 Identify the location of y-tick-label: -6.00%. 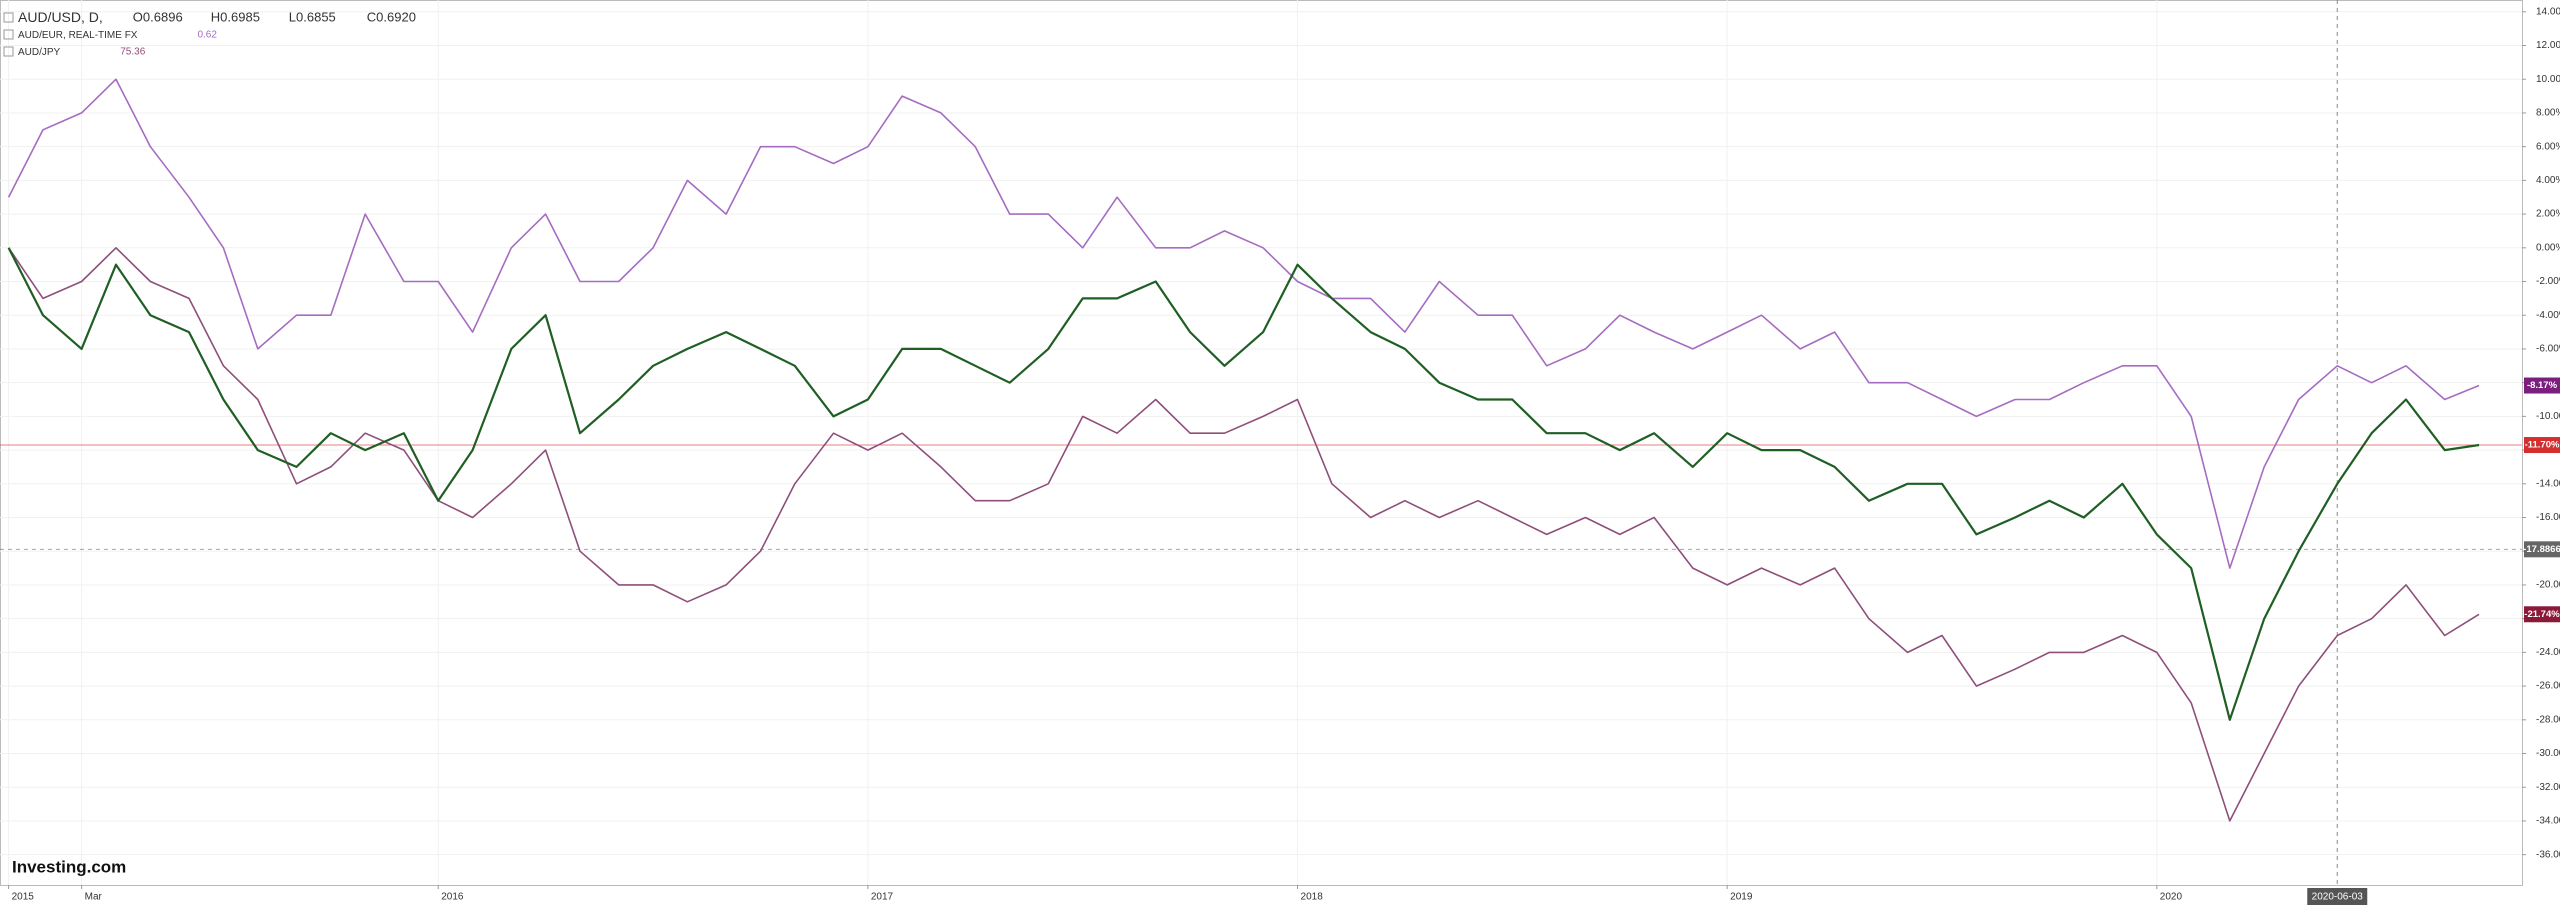
(2548, 349).